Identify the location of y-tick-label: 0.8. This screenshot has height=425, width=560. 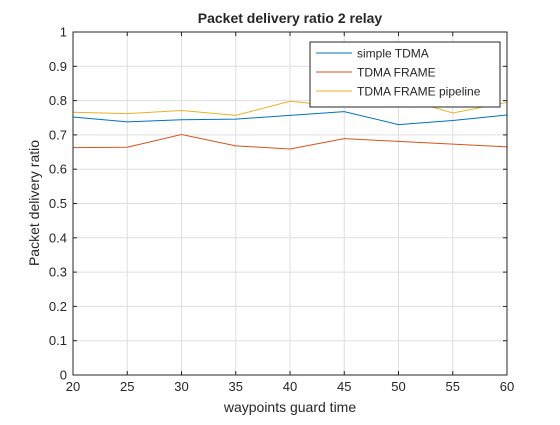
(58, 100).